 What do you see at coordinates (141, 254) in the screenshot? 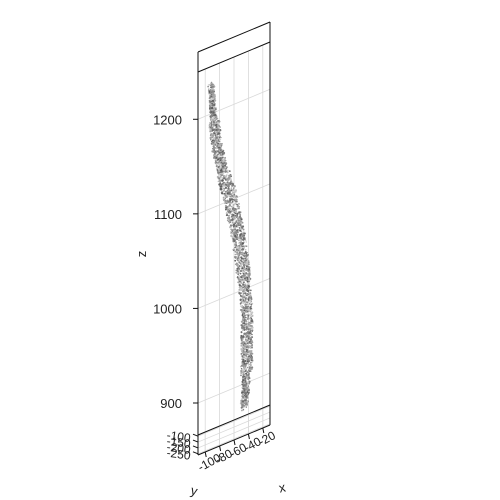
I see `z-axis-title: z` at bounding box center [141, 254].